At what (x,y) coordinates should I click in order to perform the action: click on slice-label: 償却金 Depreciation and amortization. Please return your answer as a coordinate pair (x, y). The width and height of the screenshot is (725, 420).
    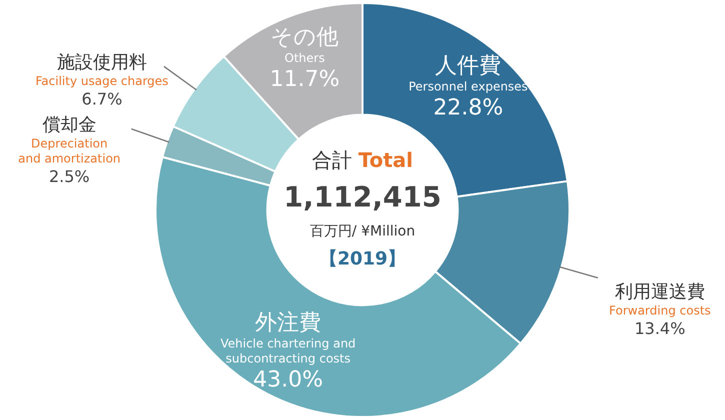
    Looking at the image, I should click on (69, 140).